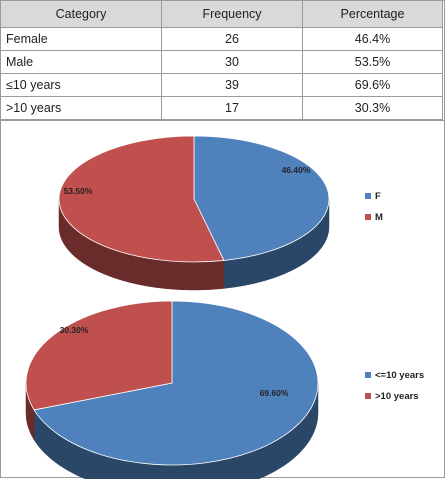 The height and width of the screenshot is (479, 445). What do you see at coordinates (372, 108) in the screenshot?
I see `cell-percentage: 30.3%` at bounding box center [372, 108].